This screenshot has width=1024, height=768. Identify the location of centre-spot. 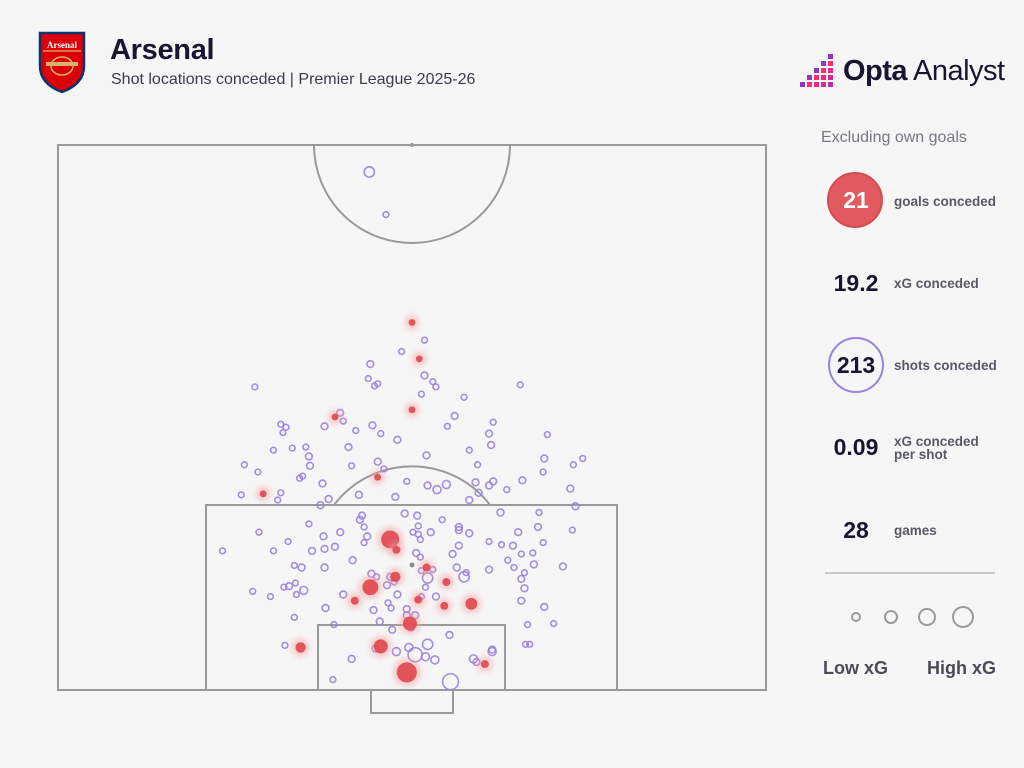
(412, 145).